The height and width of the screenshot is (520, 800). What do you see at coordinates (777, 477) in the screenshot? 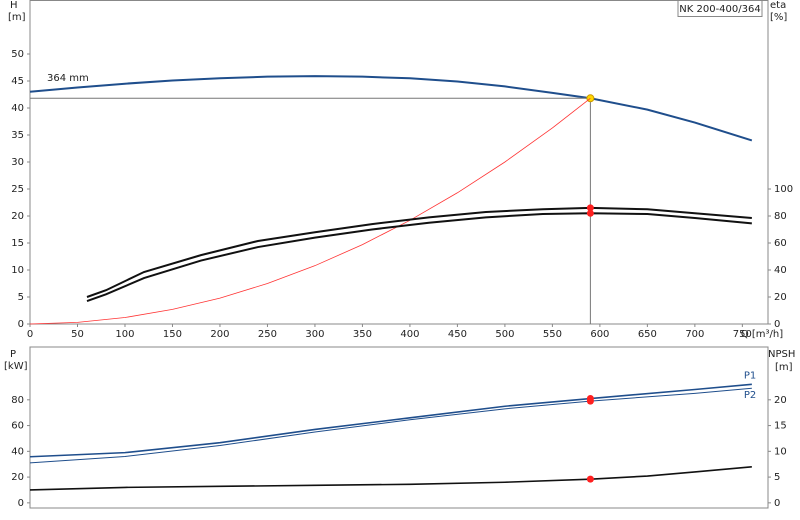
I see `y2-tick-label: 5` at bounding box center [777, 477].